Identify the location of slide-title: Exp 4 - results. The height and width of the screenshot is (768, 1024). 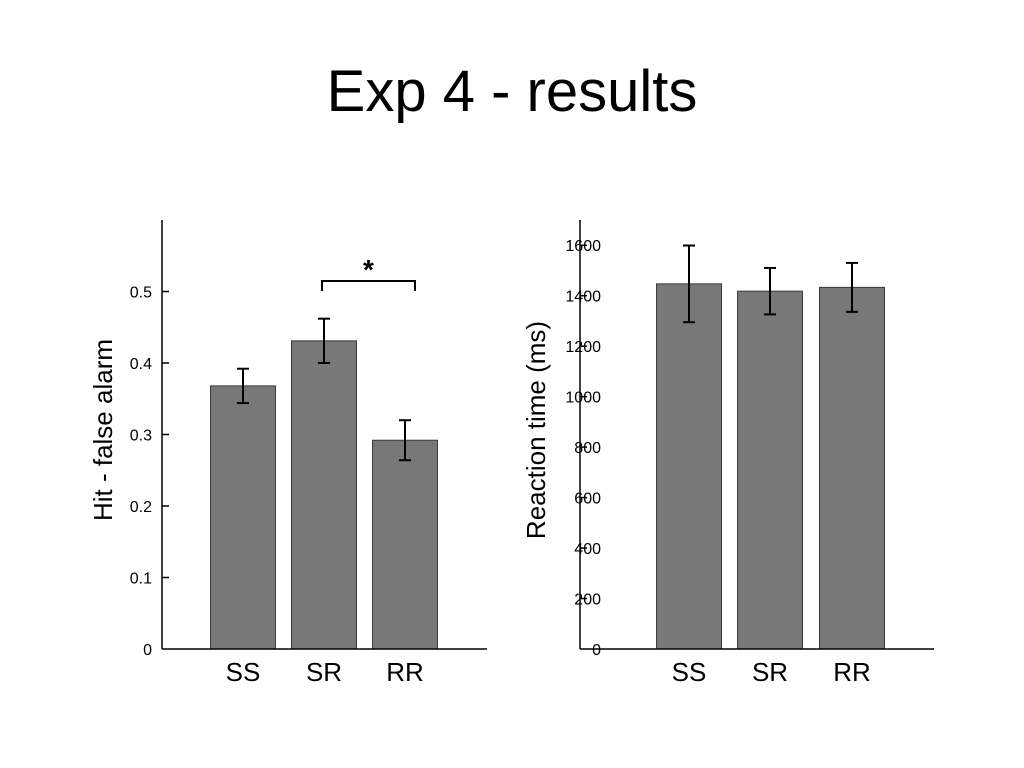
(512, 91).